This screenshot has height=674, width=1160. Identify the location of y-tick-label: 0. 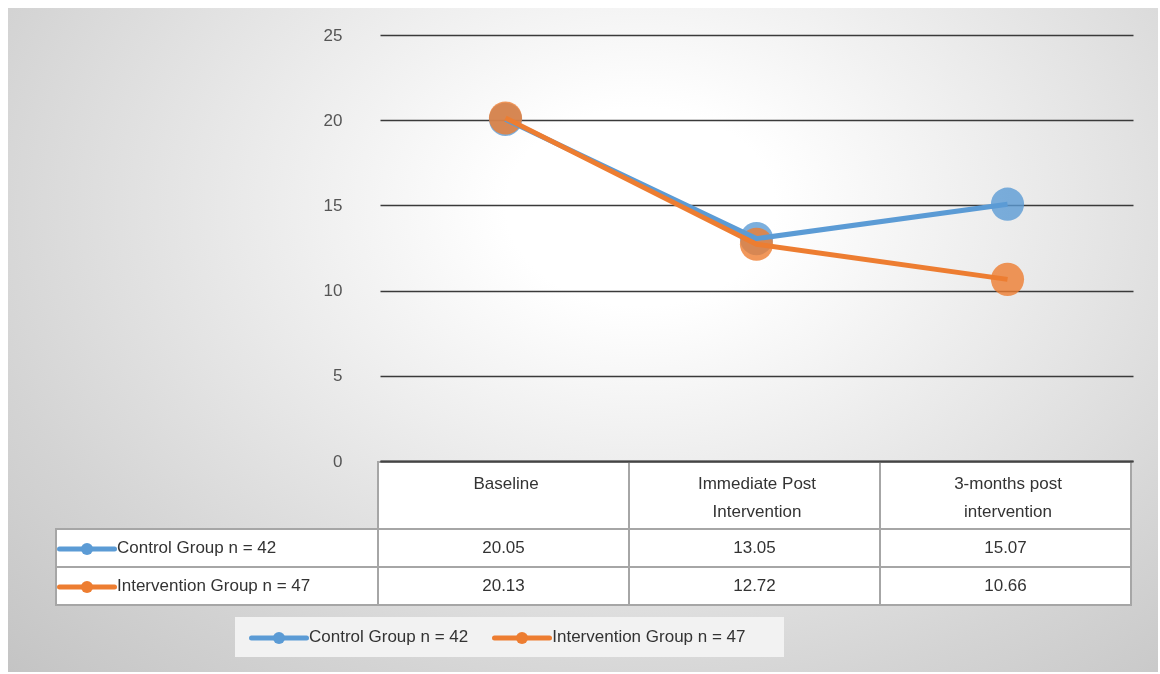
(338, 461).